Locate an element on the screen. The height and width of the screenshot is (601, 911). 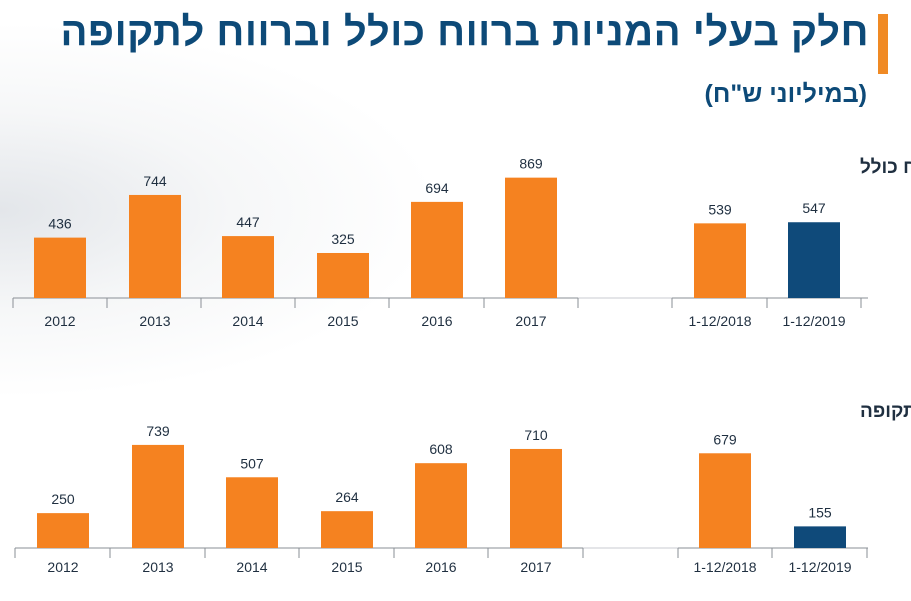
data-label: 436 is located at coordinates (60, 224).